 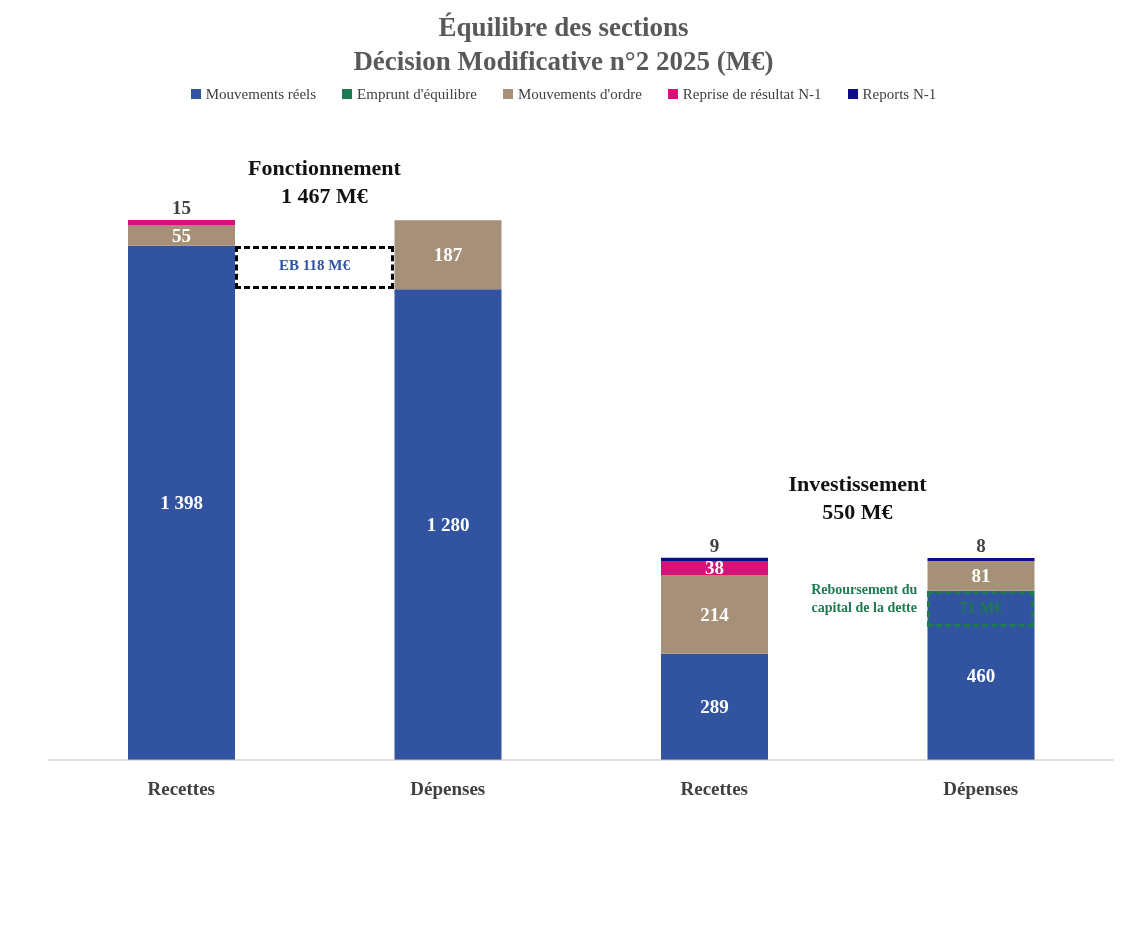 I want to click on chart-title: Équilibre des sections, so click(x=563, y=27).